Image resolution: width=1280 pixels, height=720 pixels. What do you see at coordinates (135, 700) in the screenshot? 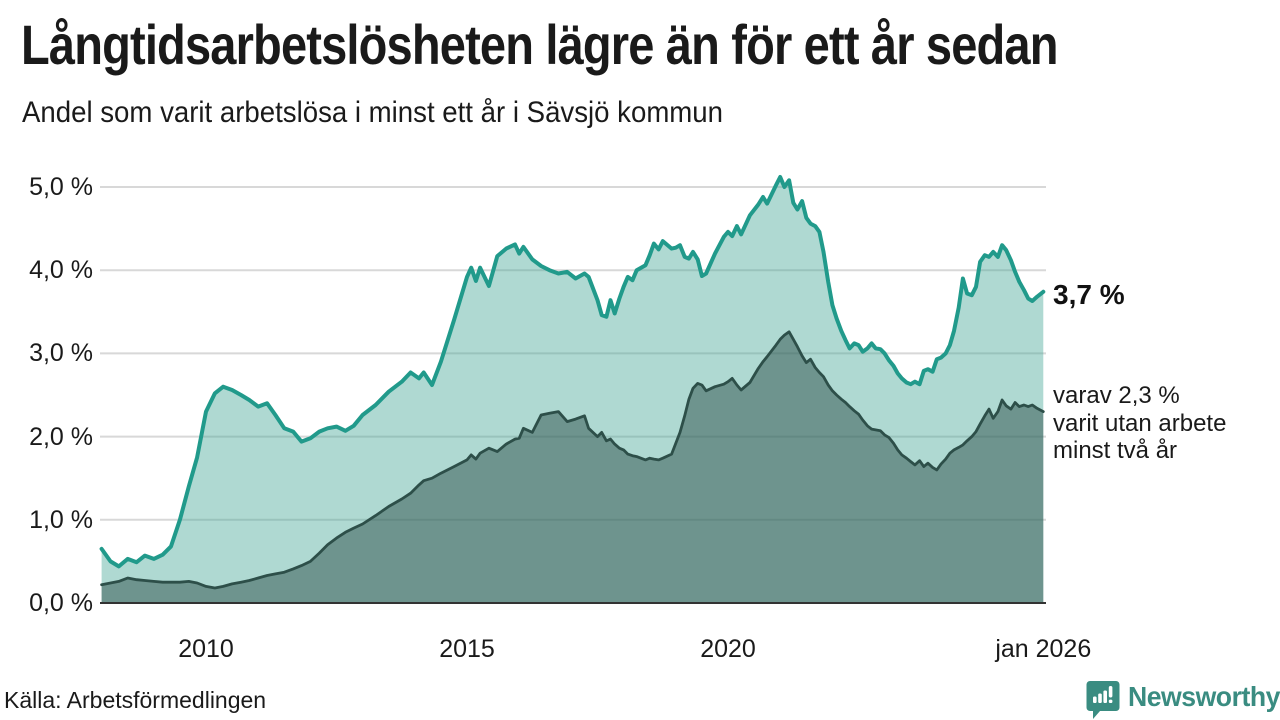
I see `source-credit: Källa: Arbetsförmedlingen` at bounding box center [135, 700].